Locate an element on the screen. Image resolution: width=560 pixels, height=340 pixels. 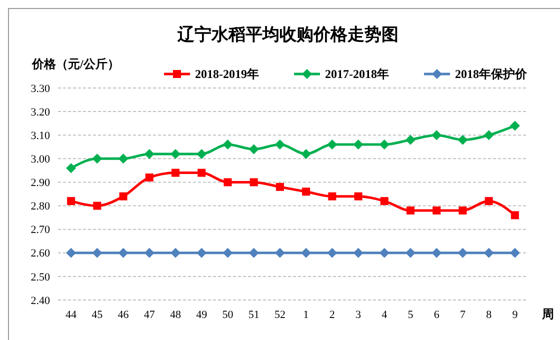
x-tick-label: 52 is located at coordinates (280, 315).